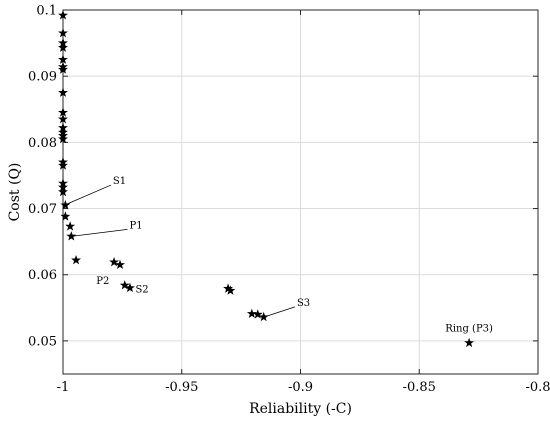  Describe the element at coordinates (102, 281) in the screenshot. I see `annotation-label: P2` at that location.